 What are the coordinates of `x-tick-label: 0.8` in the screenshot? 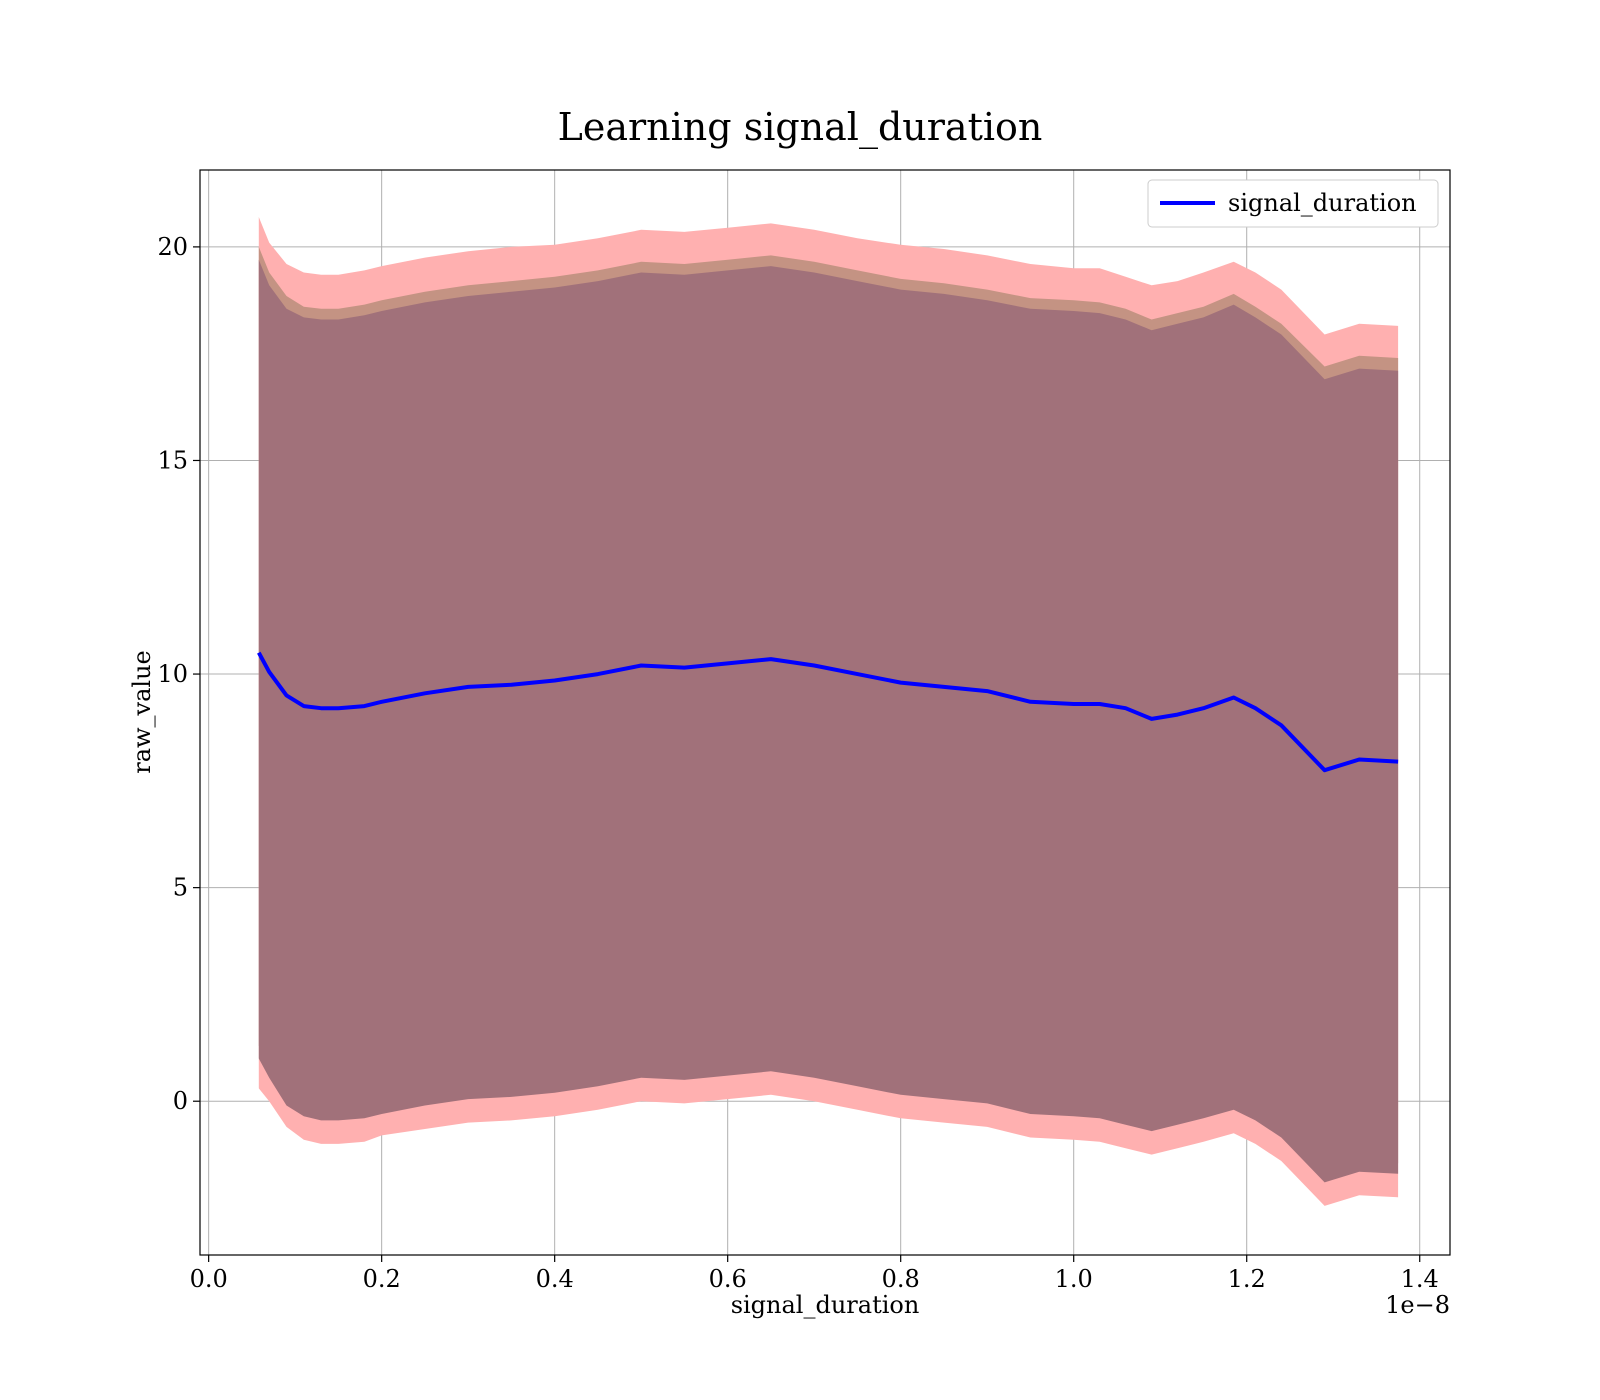 It's located at (901, 1279).